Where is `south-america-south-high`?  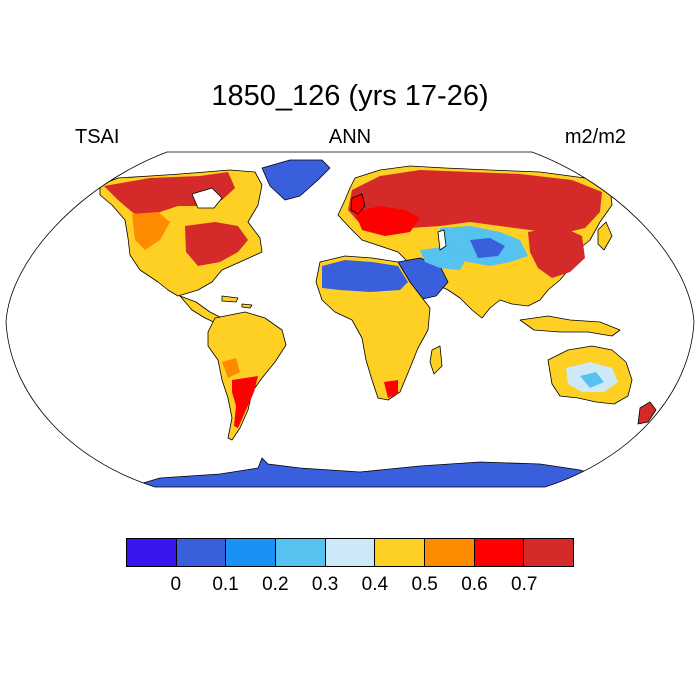
south-america-south-high is located at coordinates (245, 402).